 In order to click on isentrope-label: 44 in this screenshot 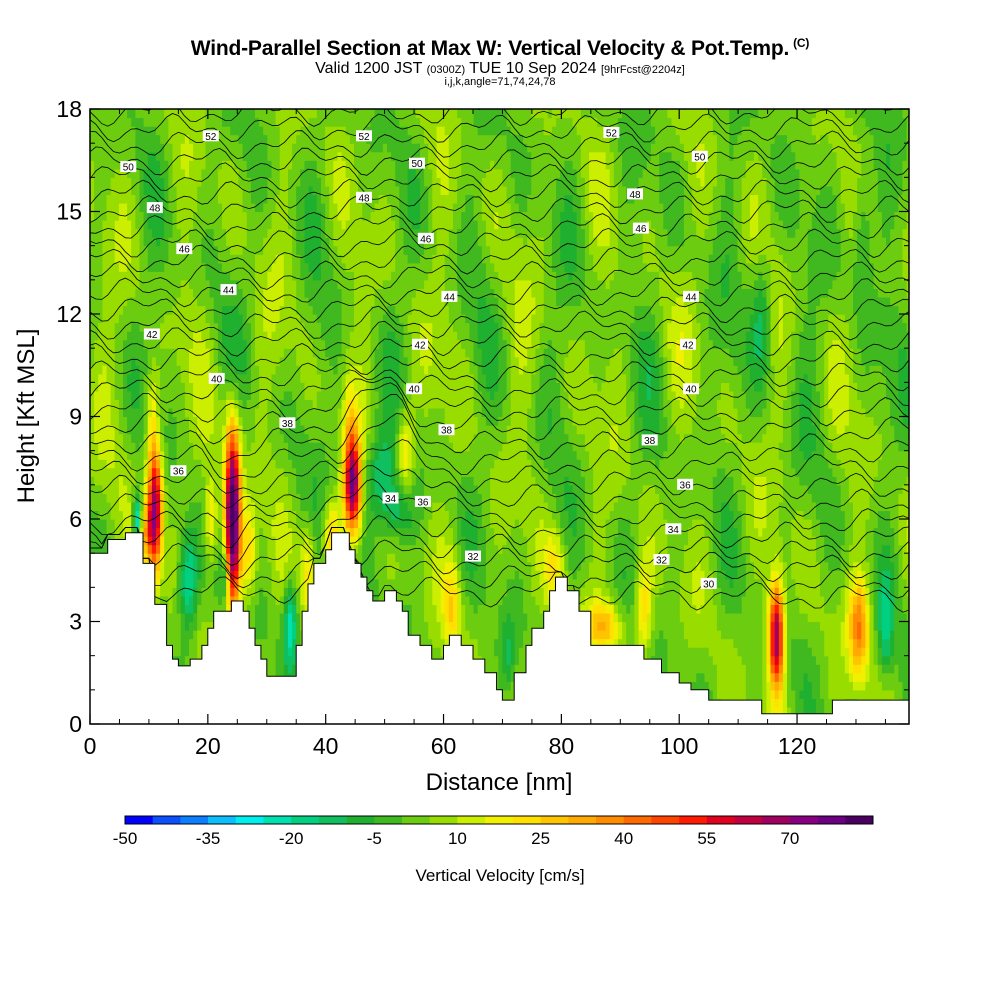, I will do `click(691, 296)`.